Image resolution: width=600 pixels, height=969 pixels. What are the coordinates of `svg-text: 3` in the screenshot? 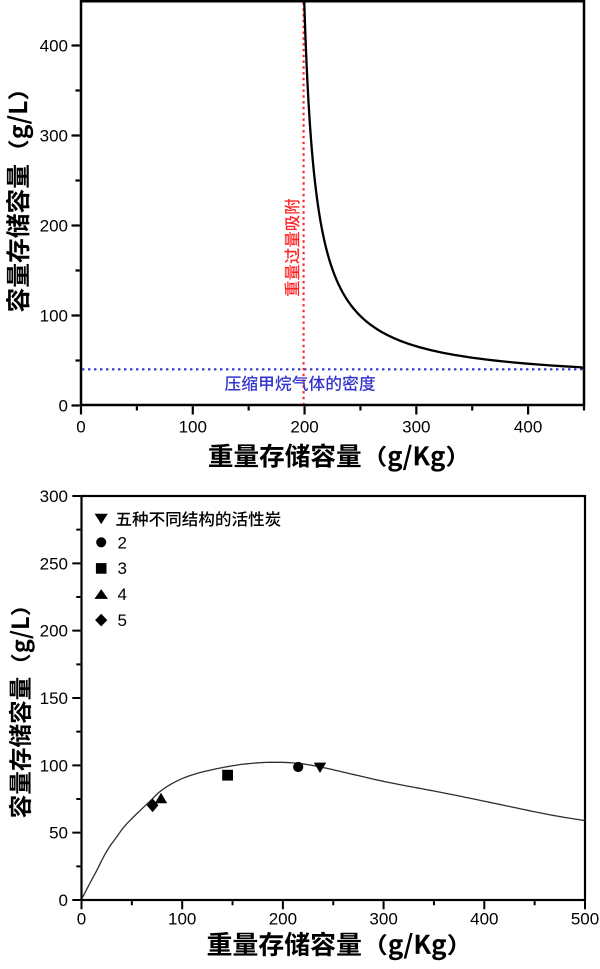 It's located at (122, 568).